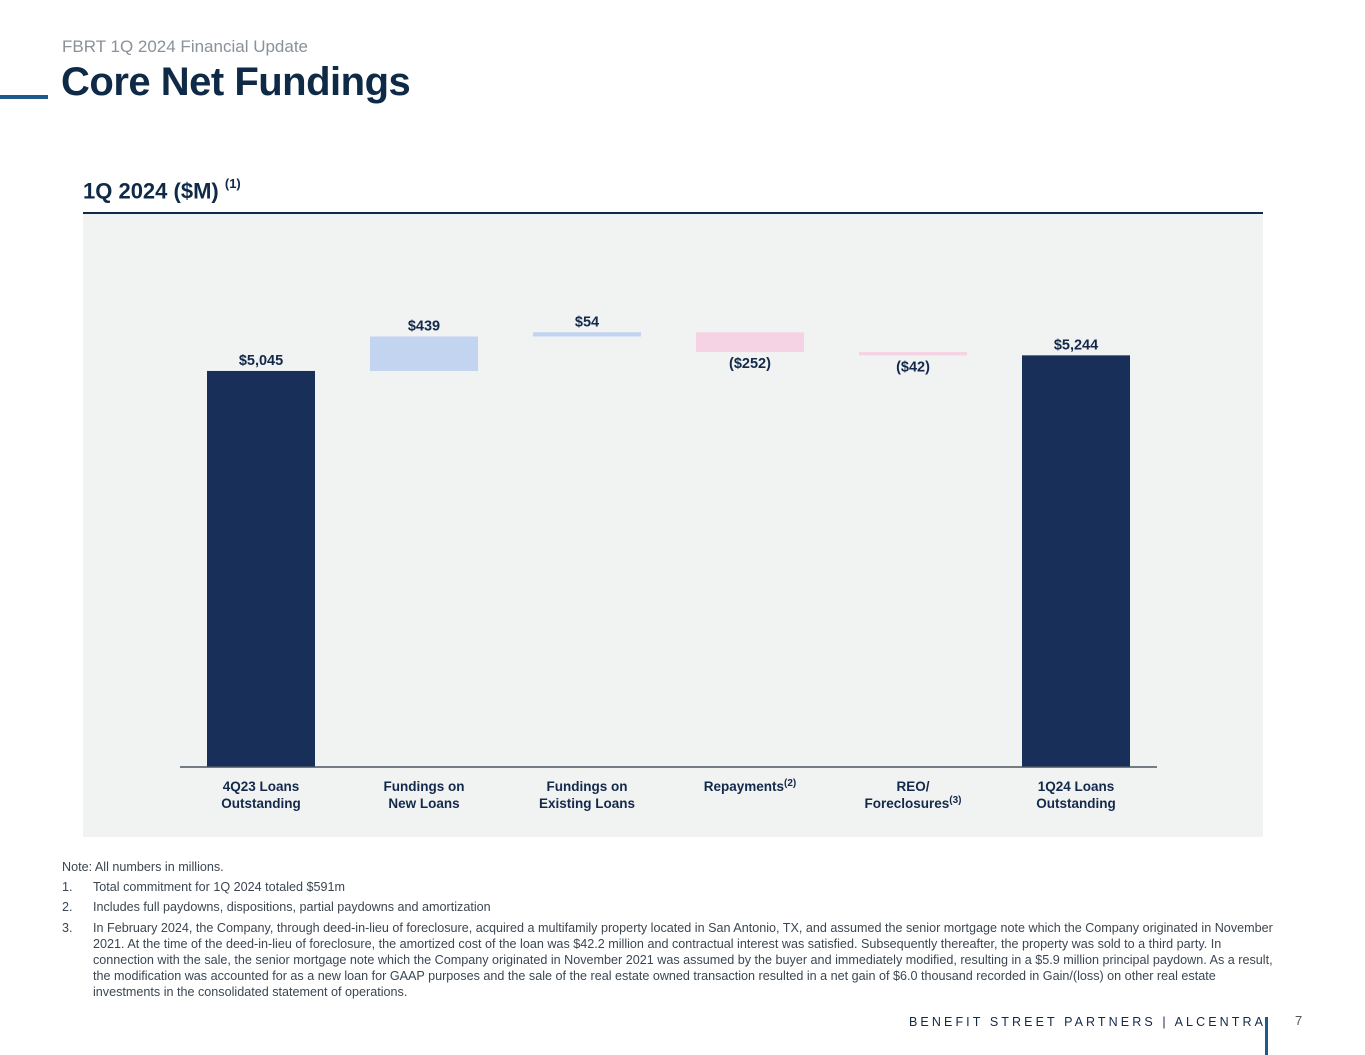 The image size is (1365, 1055). I want to click on data-label-4q23: $5,045, so click(261, 361).